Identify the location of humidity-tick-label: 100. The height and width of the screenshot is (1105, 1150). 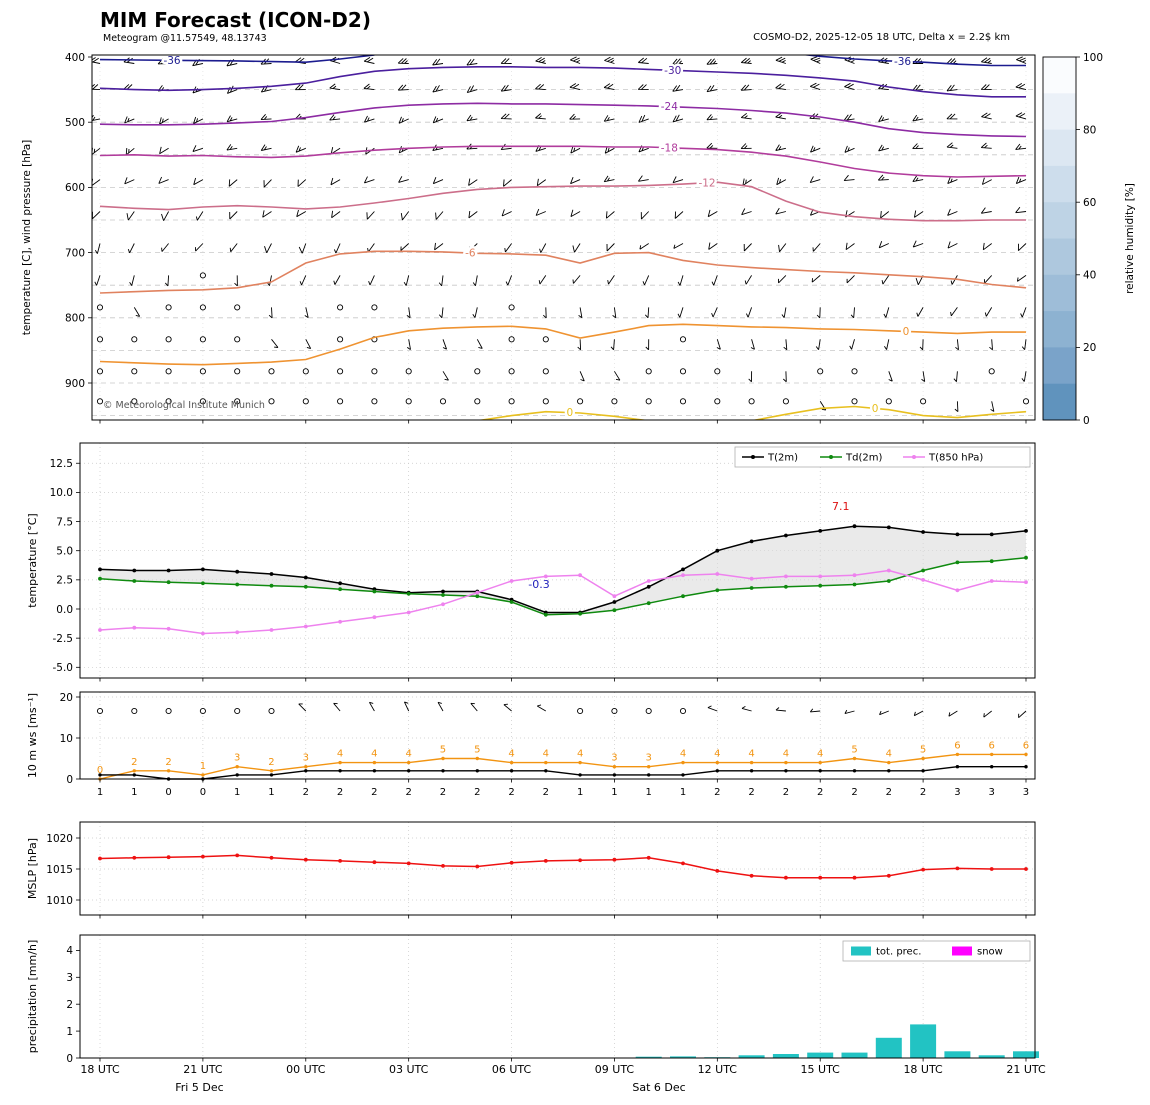
(1093, 58).